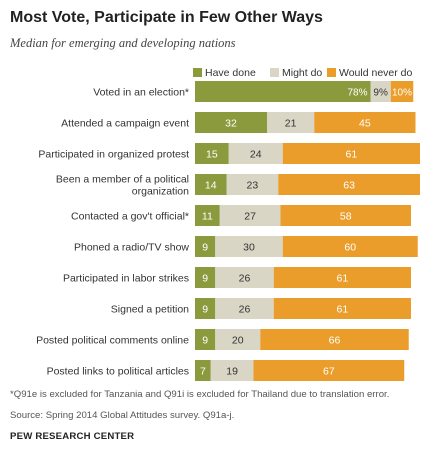  Describe the element at coordinates (72, 436) in the screenshot. I see `organization-credit: PEW RESEARCH CENTER` at that location.